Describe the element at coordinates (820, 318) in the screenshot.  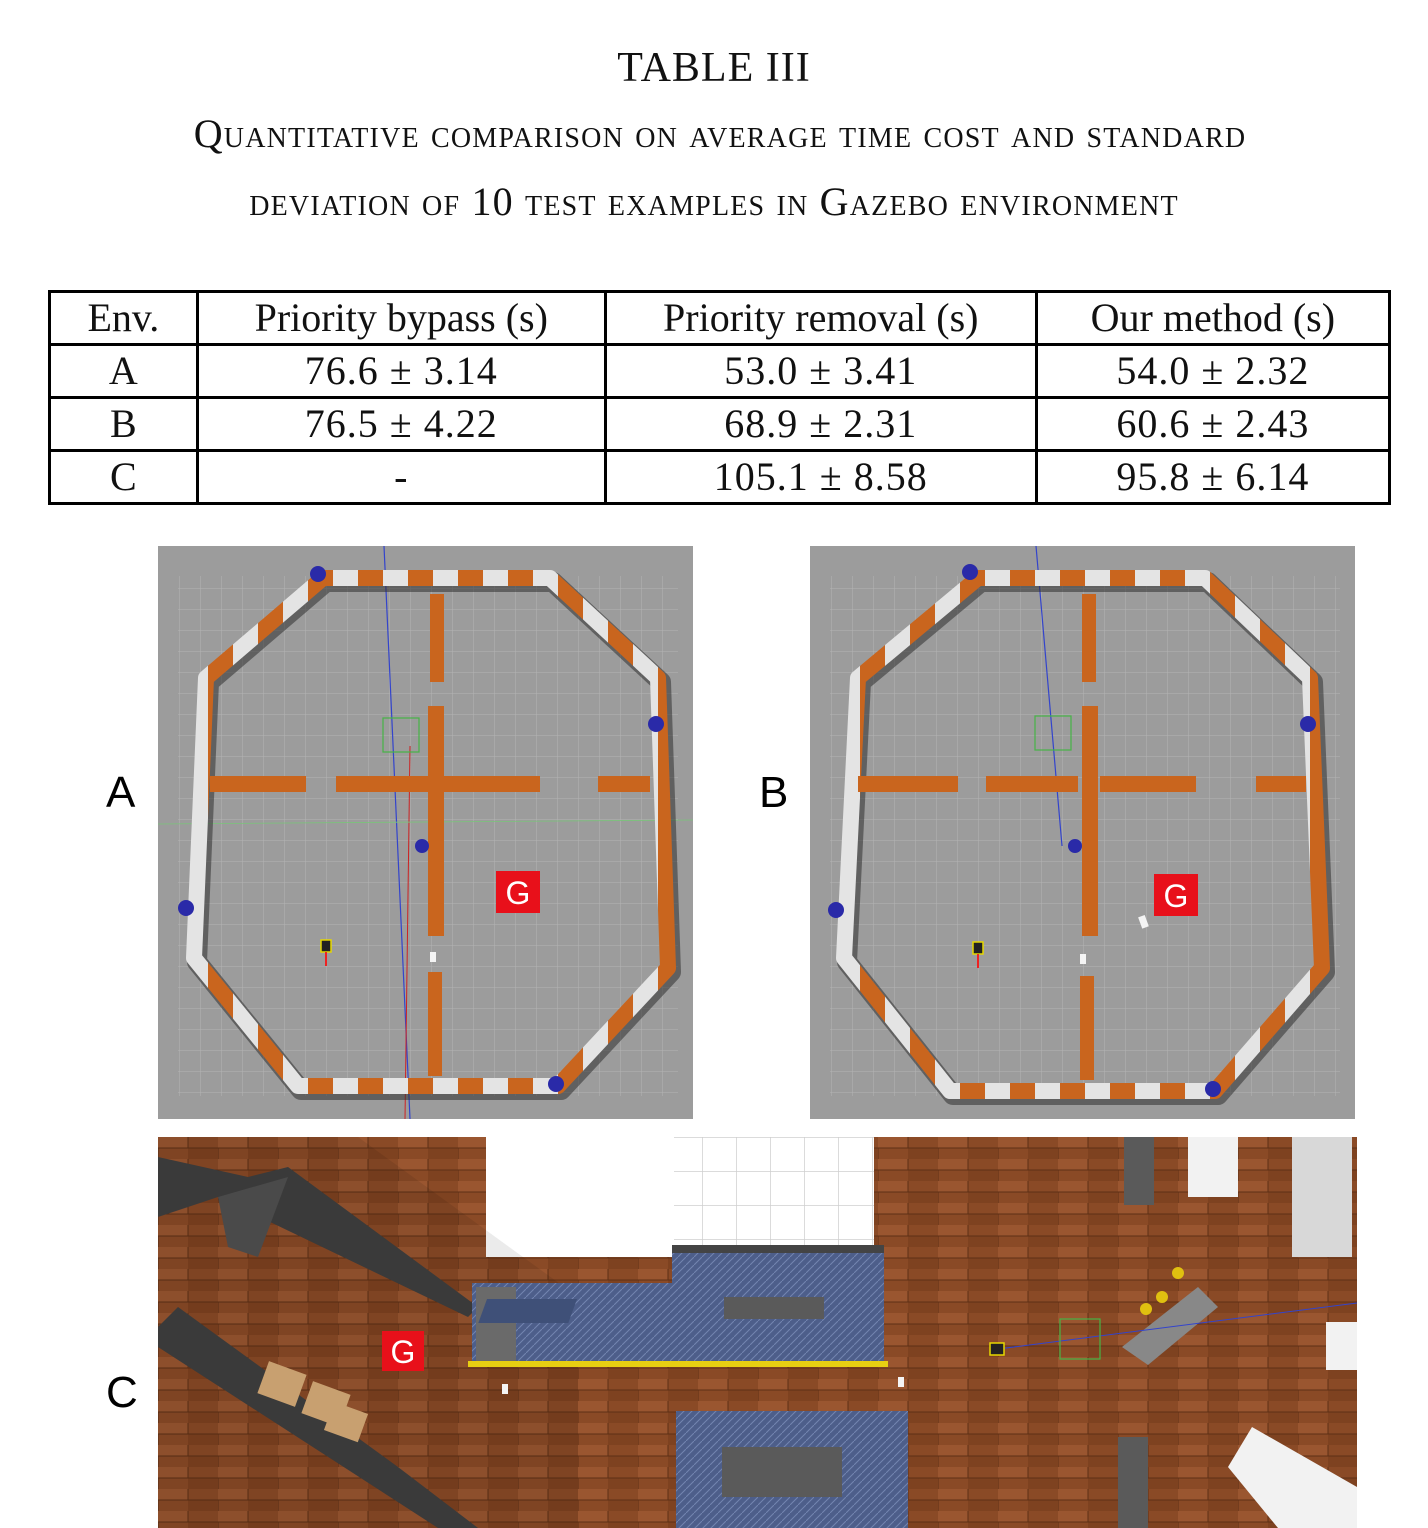
I see `header-priority-removal: Priority removal (s)` at that location.